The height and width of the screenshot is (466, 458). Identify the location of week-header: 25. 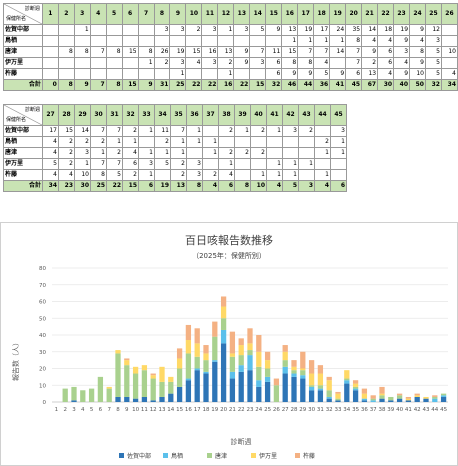
(433, 14).